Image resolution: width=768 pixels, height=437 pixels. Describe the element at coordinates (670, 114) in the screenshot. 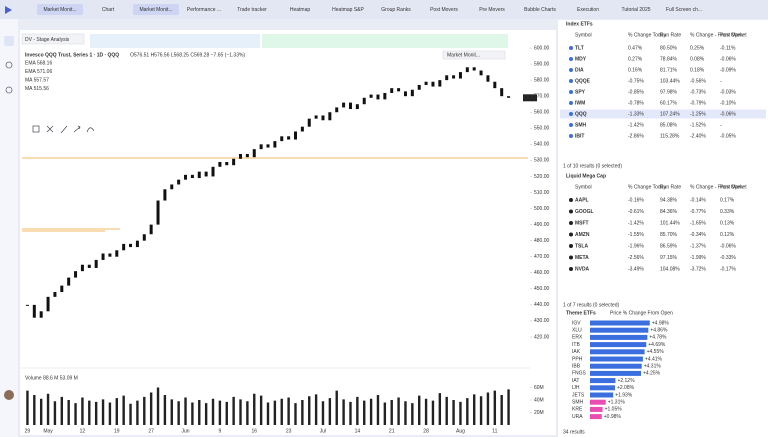

I see `row-cell: 107.24%` at that location.